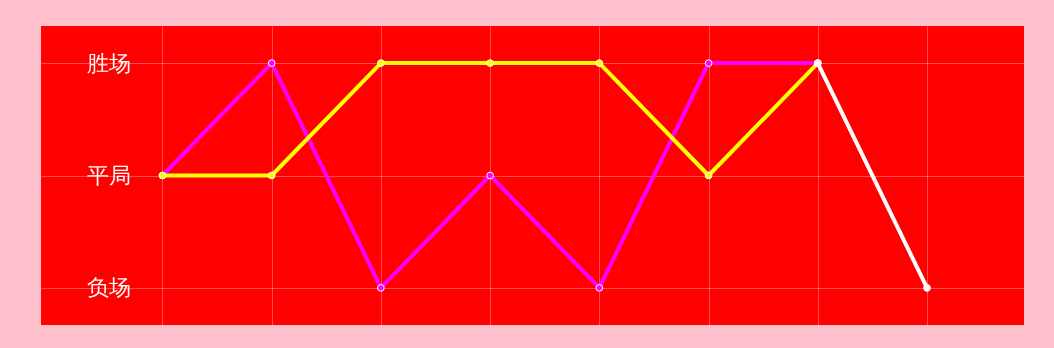 The width and height of the screenshot is (1054, 348). What do you see at coordinates (108, 288) in the screenshot?
I see `category-label: 负场` at bounding box center [108, 288].